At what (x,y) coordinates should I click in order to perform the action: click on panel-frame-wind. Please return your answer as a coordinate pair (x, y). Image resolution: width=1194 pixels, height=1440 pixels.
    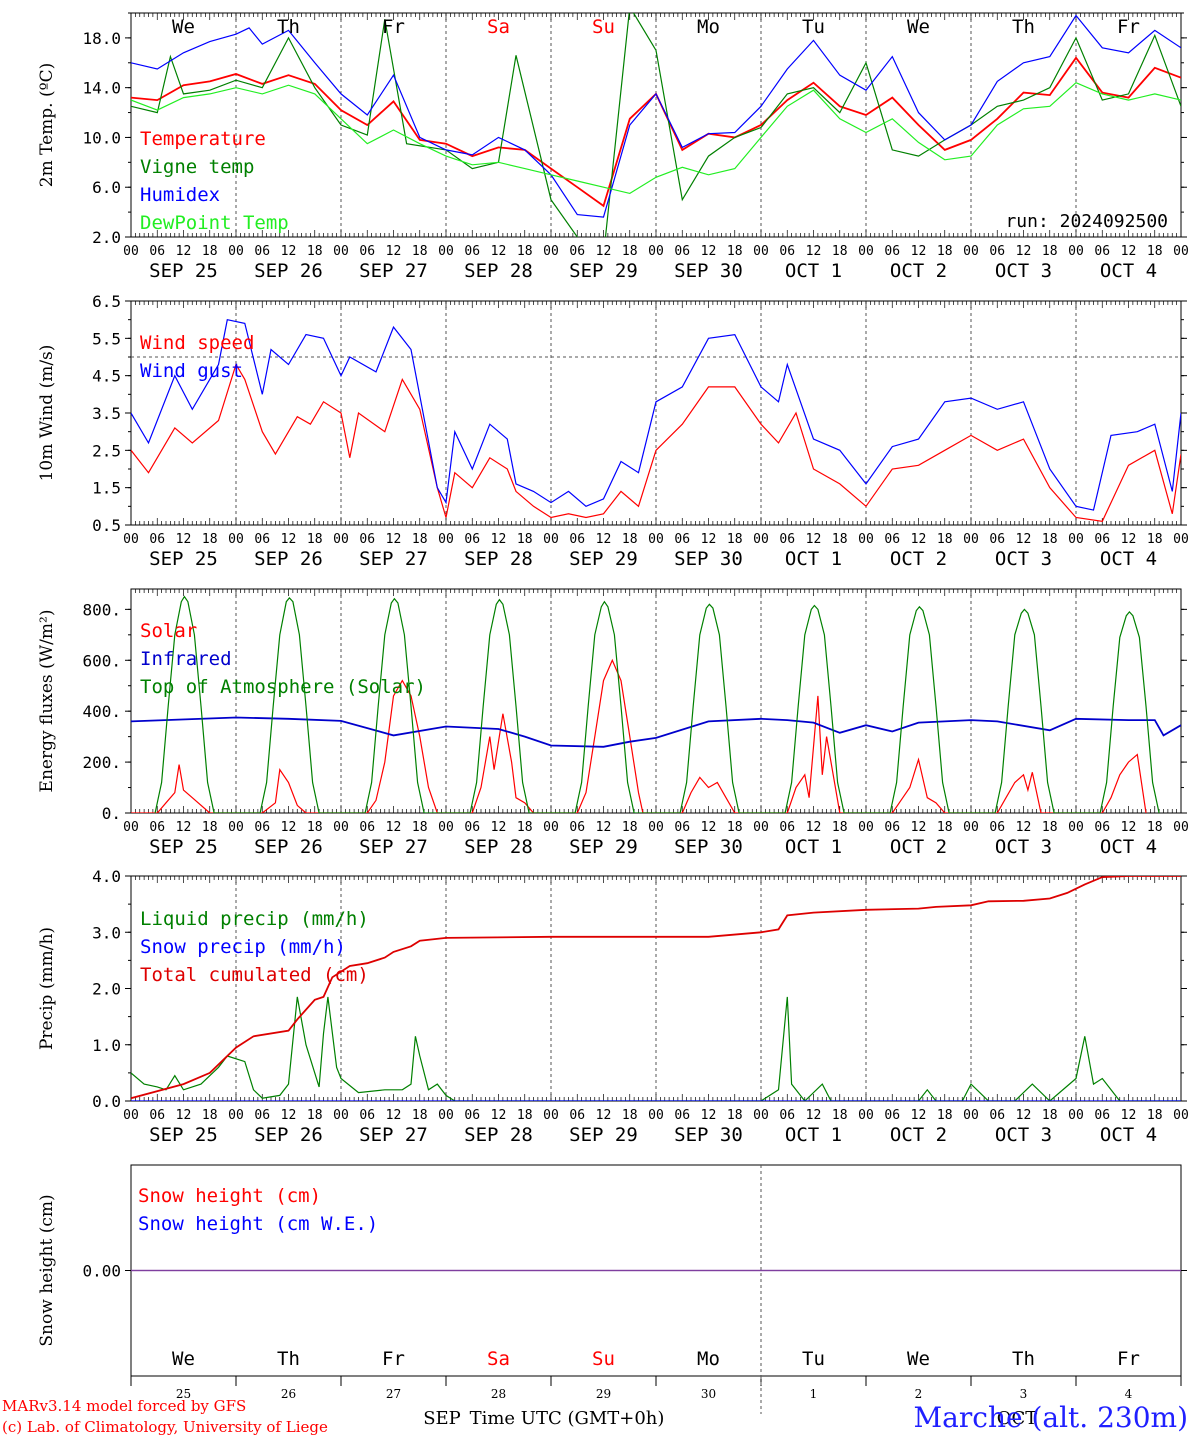
    Looking at the image, I should click on (656, 413).